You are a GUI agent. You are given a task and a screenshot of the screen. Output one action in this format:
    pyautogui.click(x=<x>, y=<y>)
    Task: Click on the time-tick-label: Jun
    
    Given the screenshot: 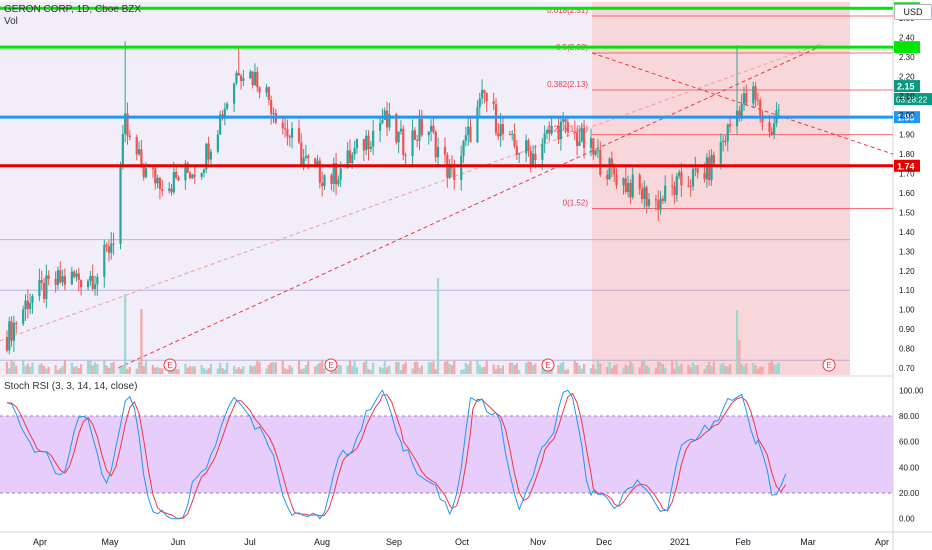 What is the action you would take?
    pyautogui.click(x=178, y=542)
    